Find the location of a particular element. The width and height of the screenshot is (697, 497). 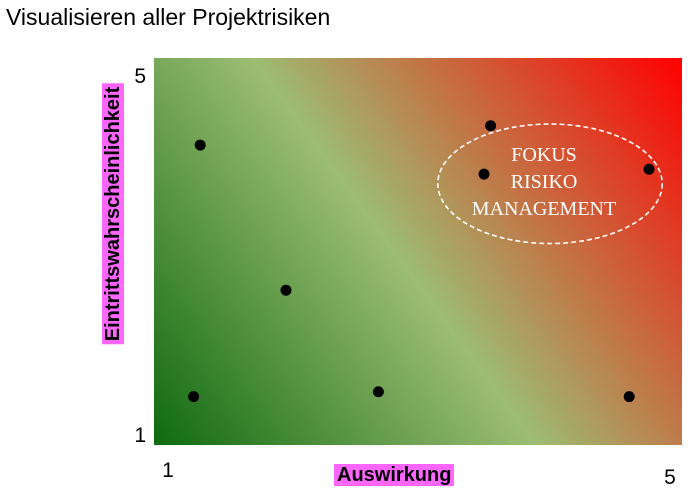

y-tick-min: 1 is located at coordinates (140, 435).